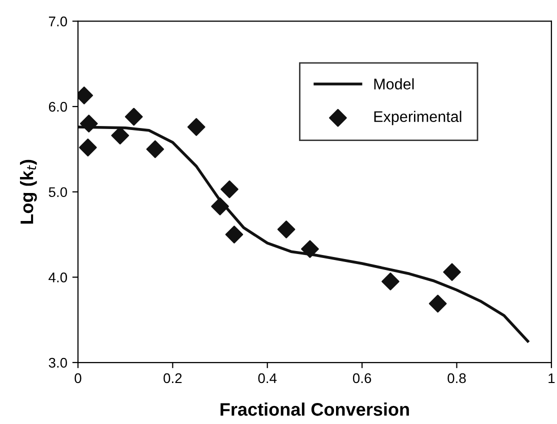  Describe the element at coordinates (457, 378) in the screenshot. I see `x-tick-label: 0.8` at that location.